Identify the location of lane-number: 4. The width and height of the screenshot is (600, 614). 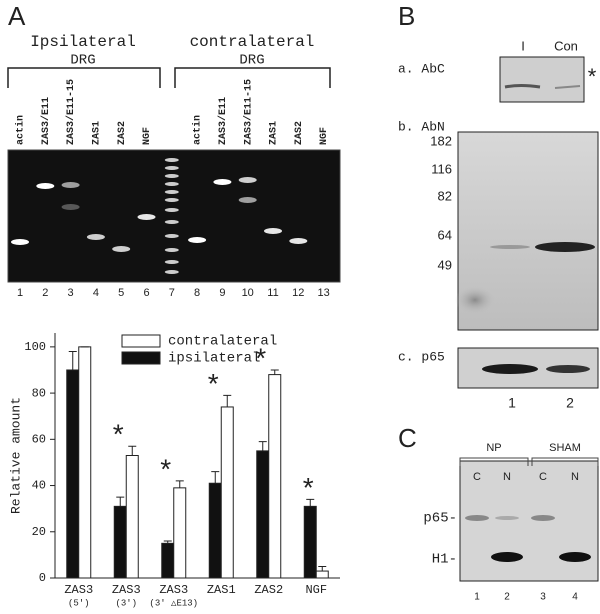
(96, 293).